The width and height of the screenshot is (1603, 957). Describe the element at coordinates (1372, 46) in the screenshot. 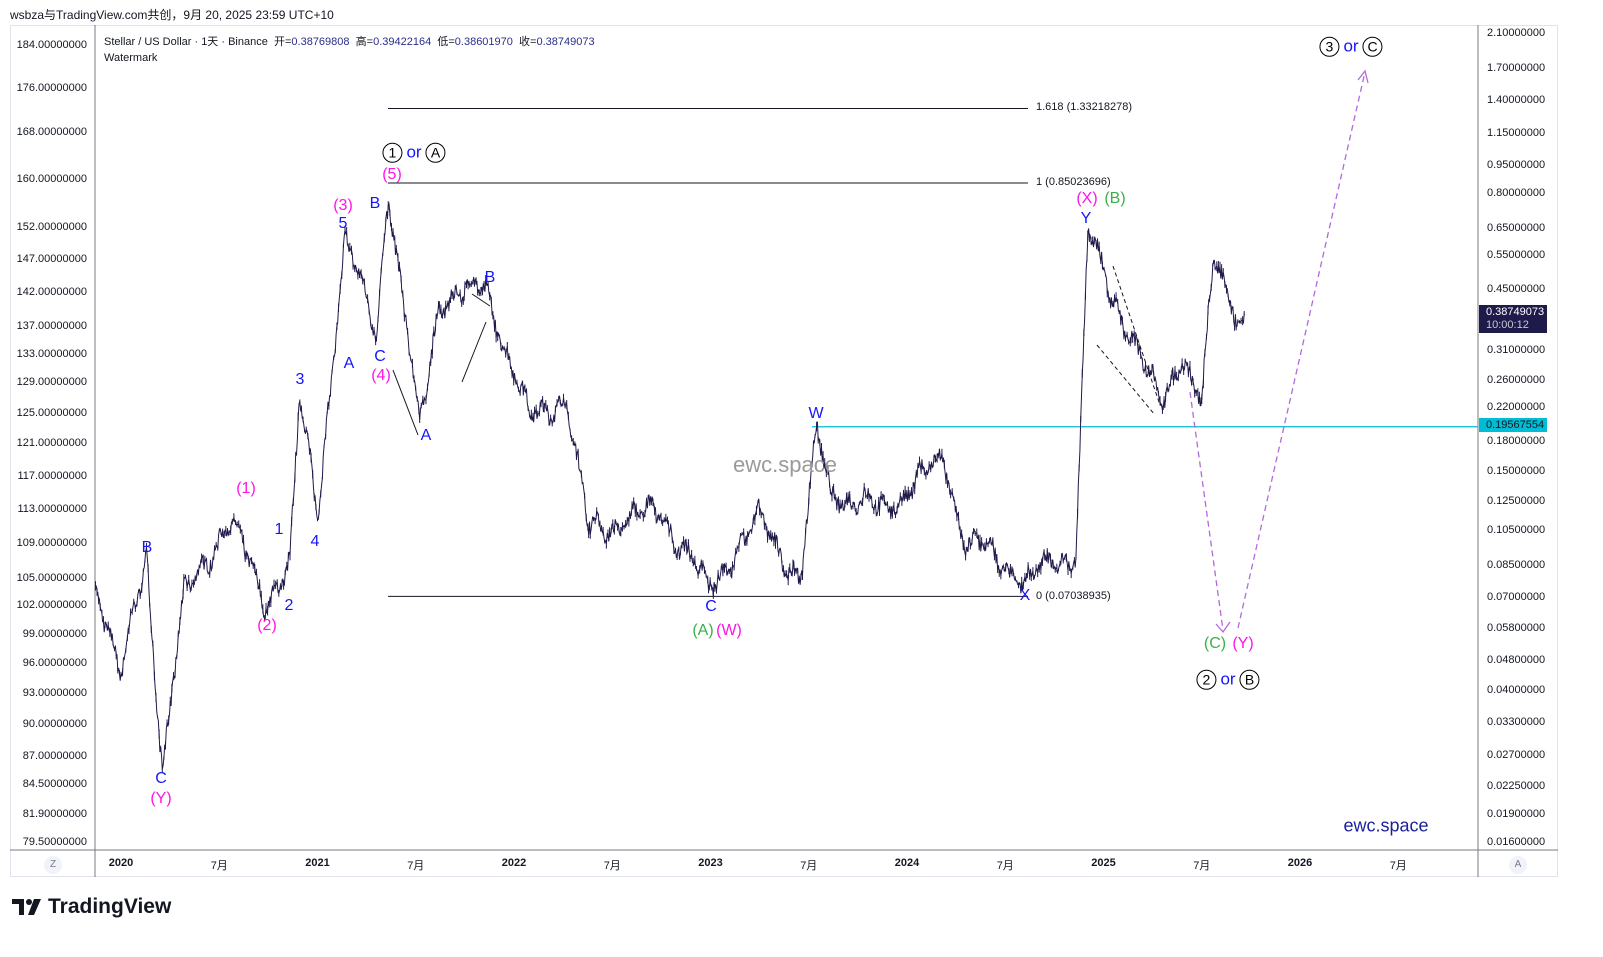

I see `circled-letter: C` at that location.